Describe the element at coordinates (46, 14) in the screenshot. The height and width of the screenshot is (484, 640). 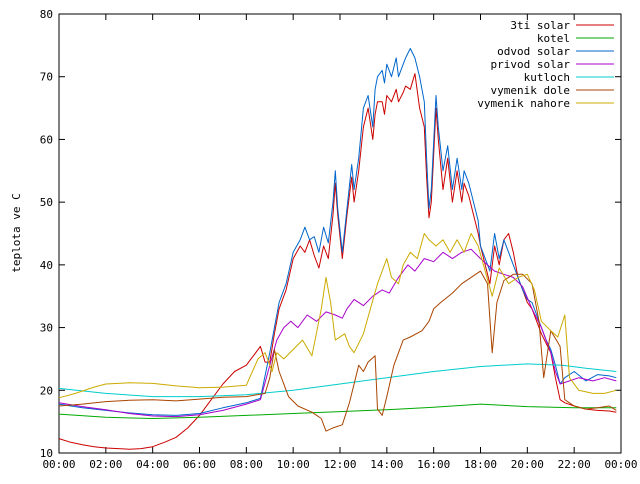
I see `y-tick-label: 80` at that location.